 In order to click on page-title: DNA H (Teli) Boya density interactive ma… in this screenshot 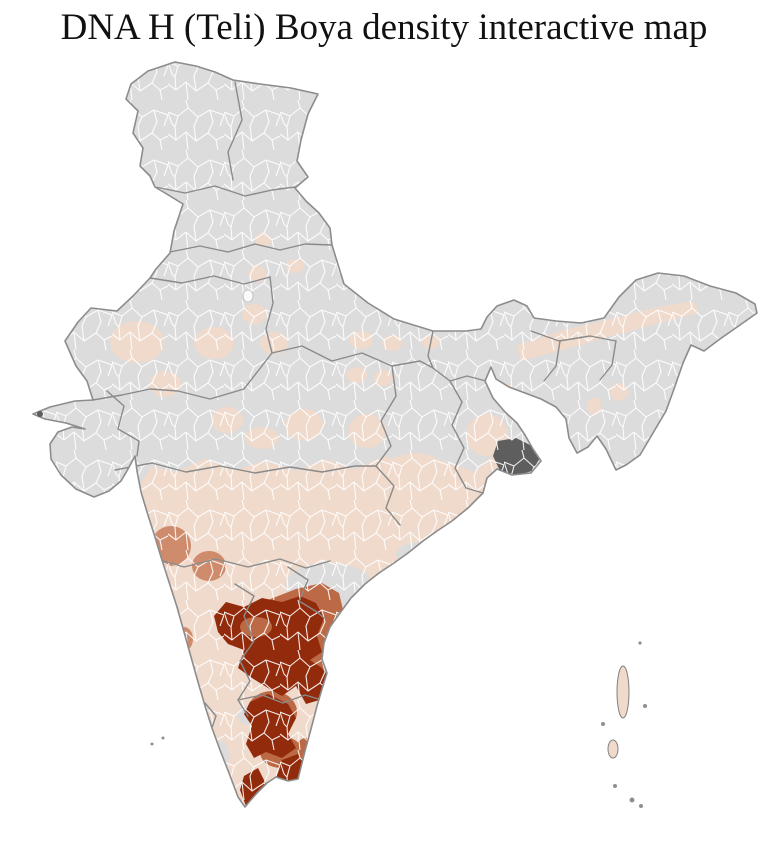, I will do `click(384, 27)`.